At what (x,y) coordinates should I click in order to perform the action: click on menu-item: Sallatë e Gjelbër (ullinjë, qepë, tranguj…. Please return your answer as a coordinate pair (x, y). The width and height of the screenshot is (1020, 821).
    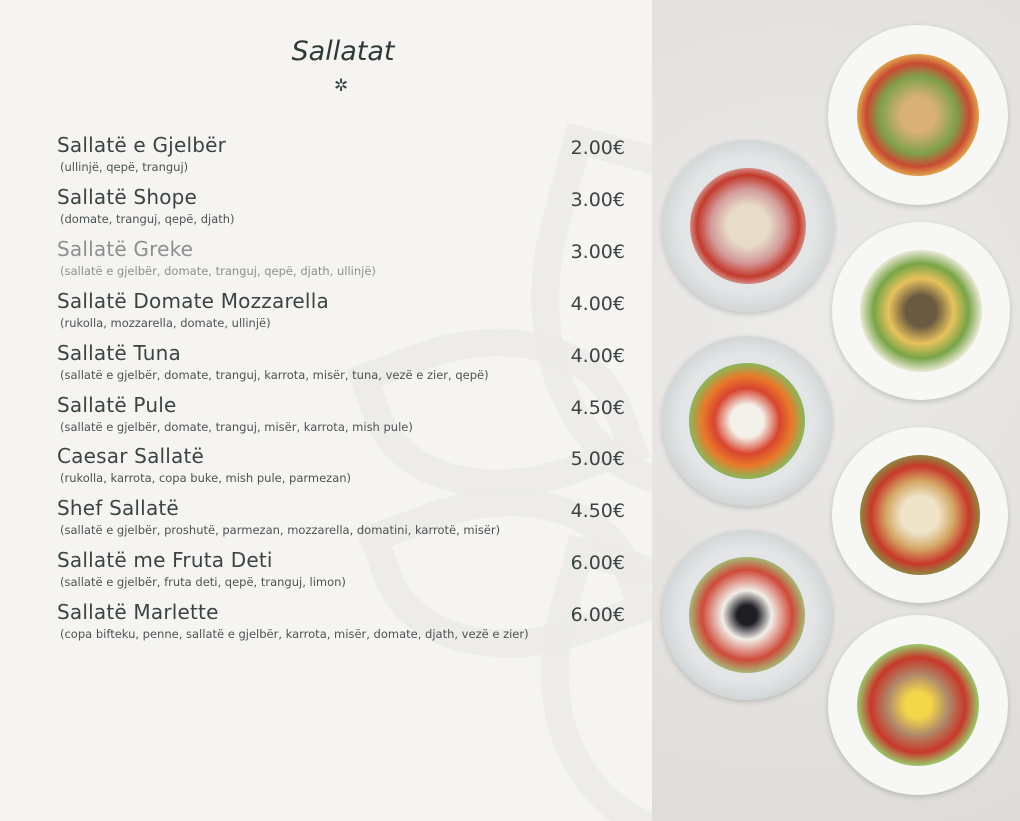
    Looking at the image, I should click on (341, 158).